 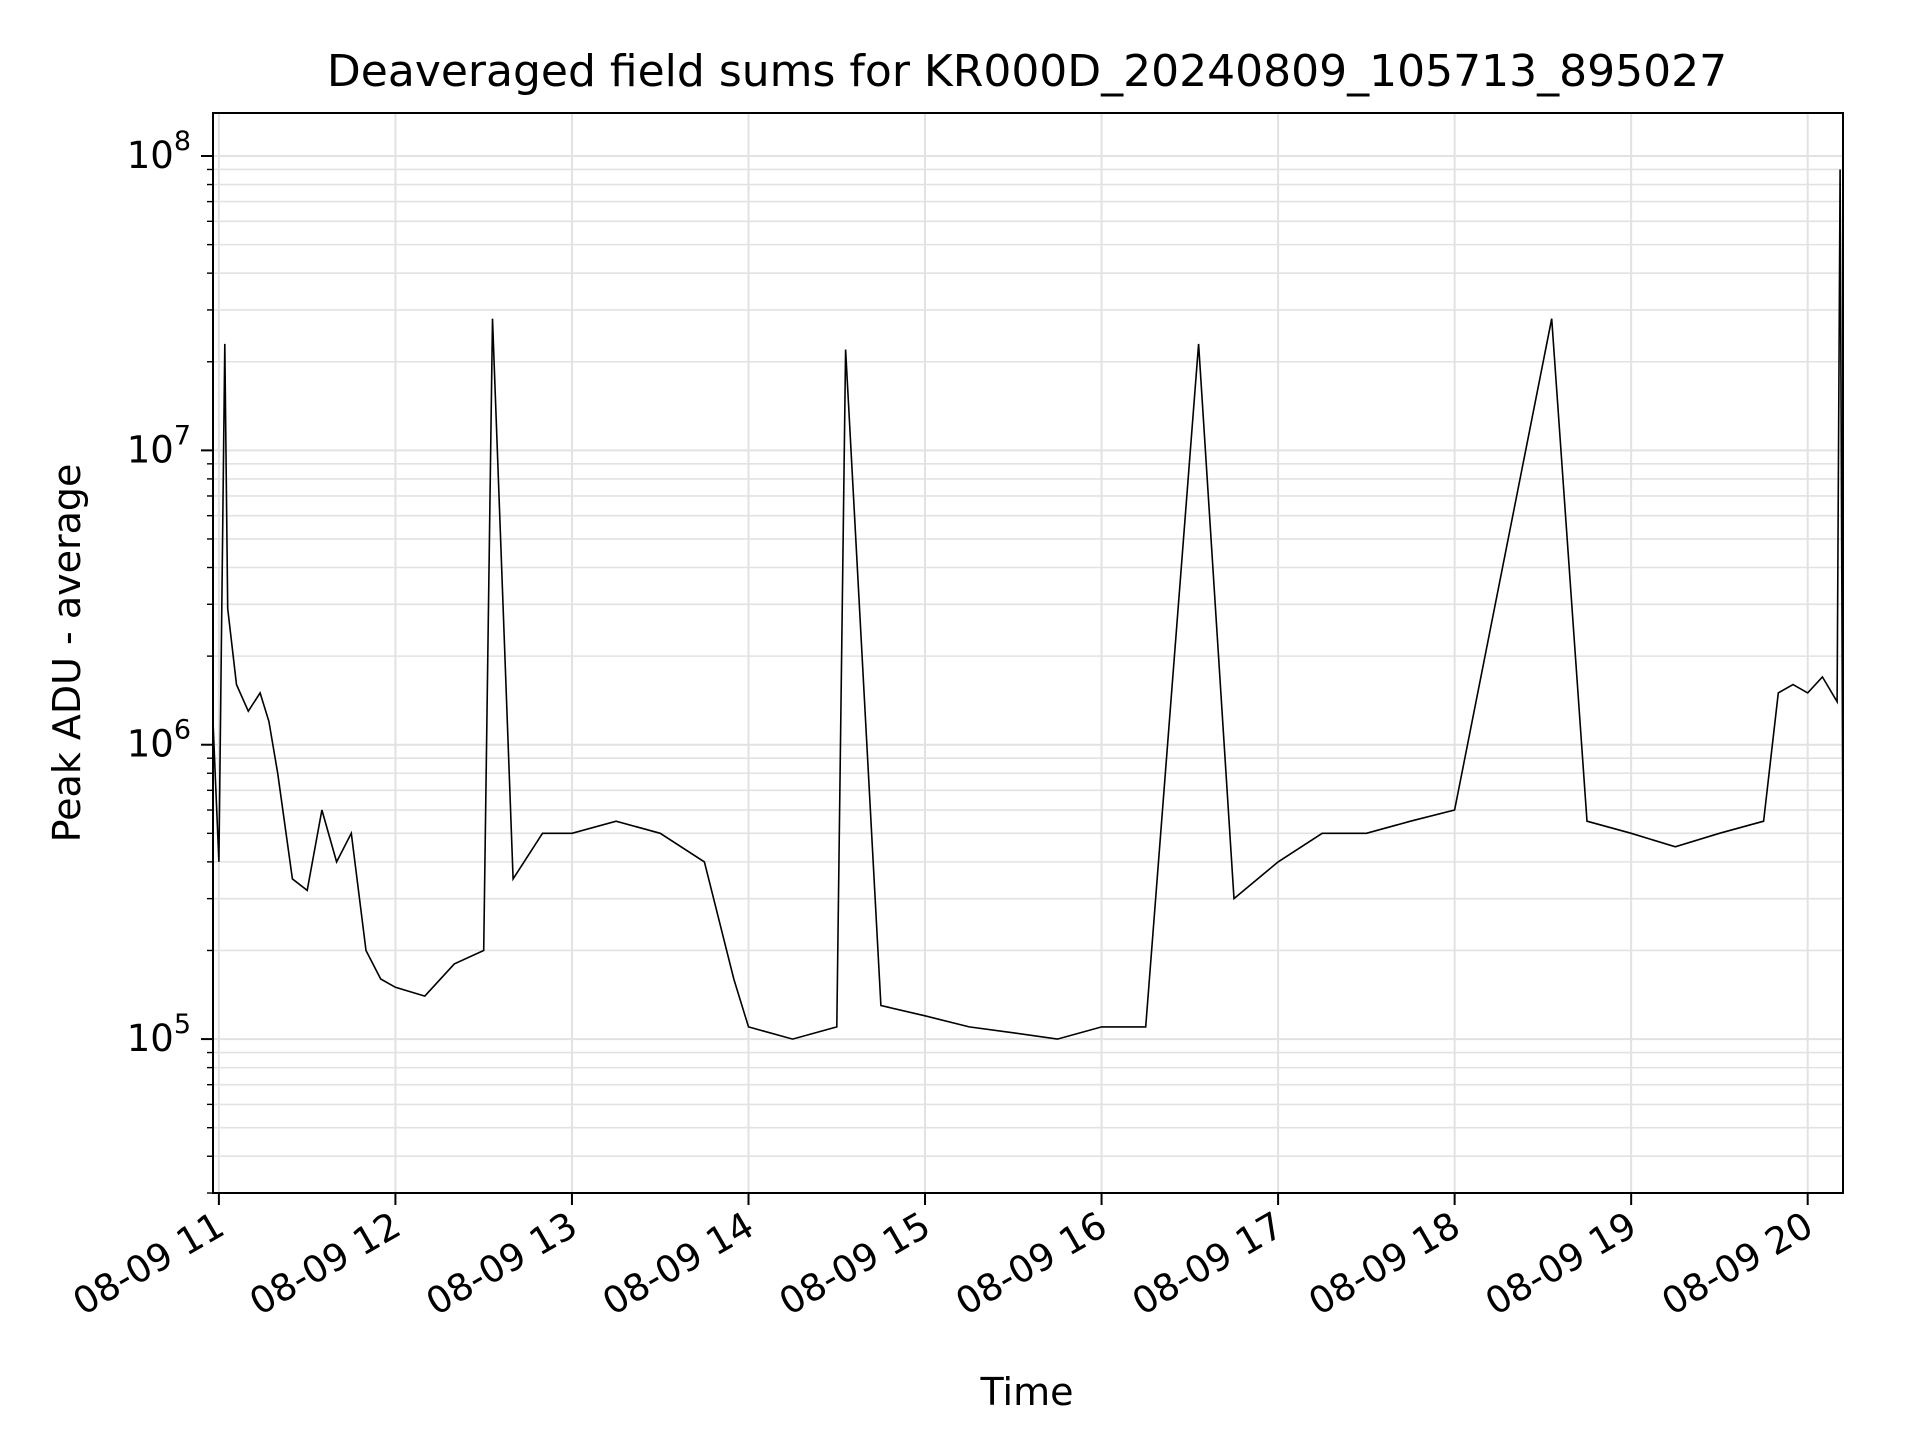 What do you see at coordinates (67, 653) in the screenshot?
I see `y-axis-label: Peak ADU - average` at bounding box center [67, 653].